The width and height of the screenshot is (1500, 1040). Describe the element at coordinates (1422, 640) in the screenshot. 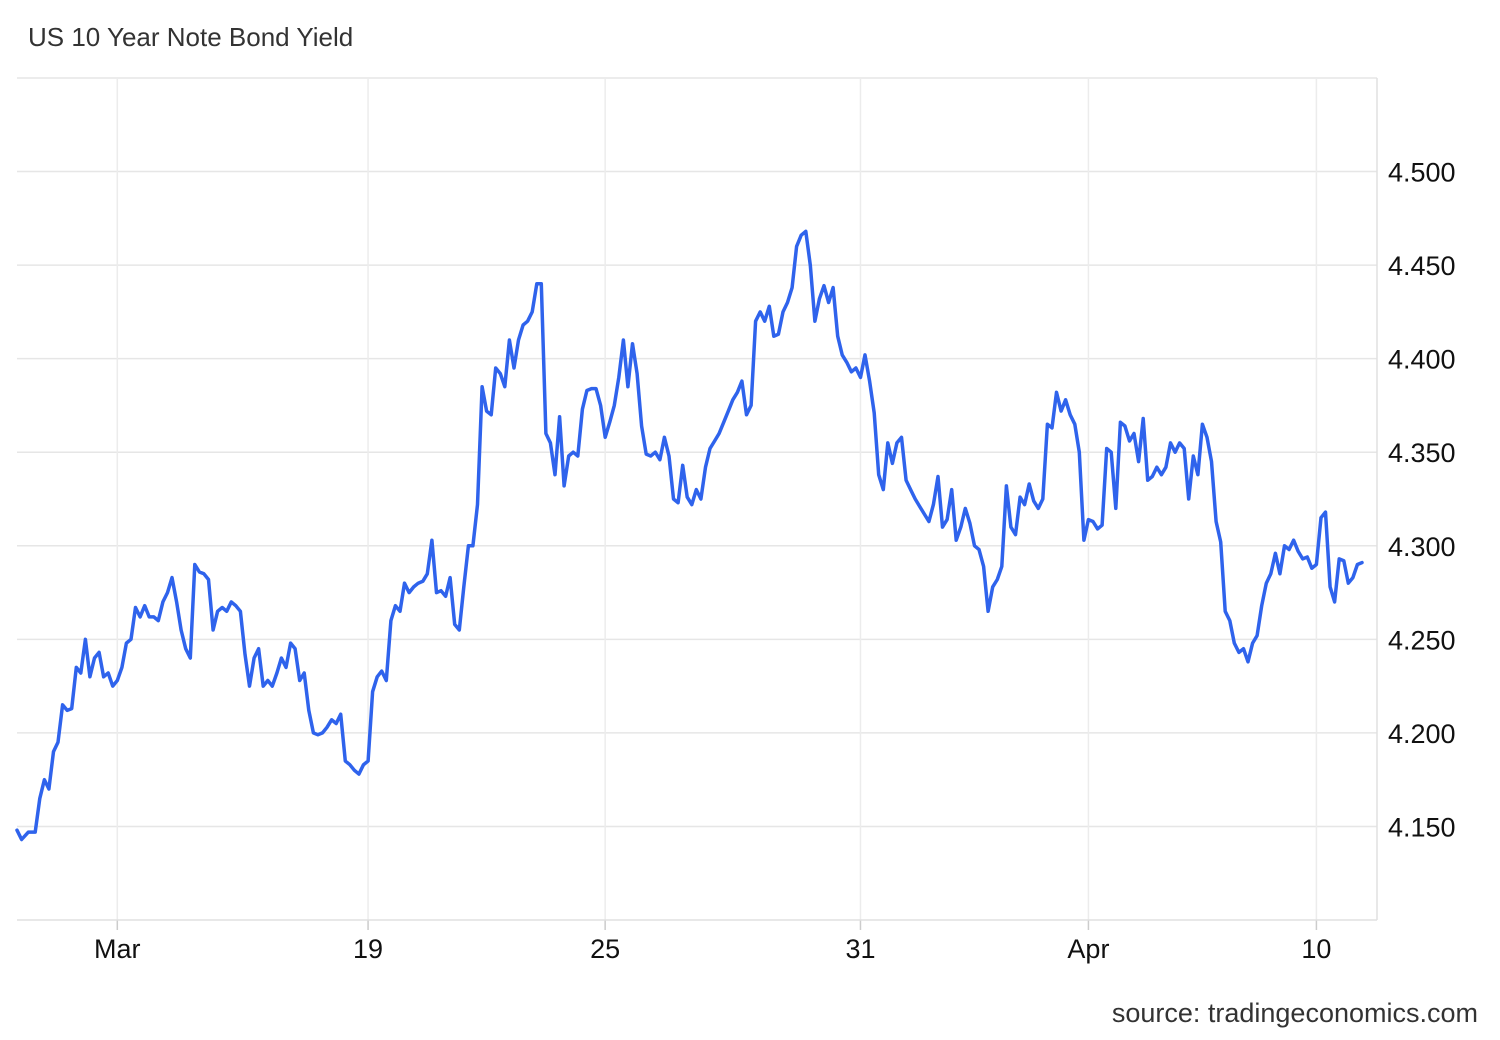

I see `y-tick-label: 4.250` at that location.